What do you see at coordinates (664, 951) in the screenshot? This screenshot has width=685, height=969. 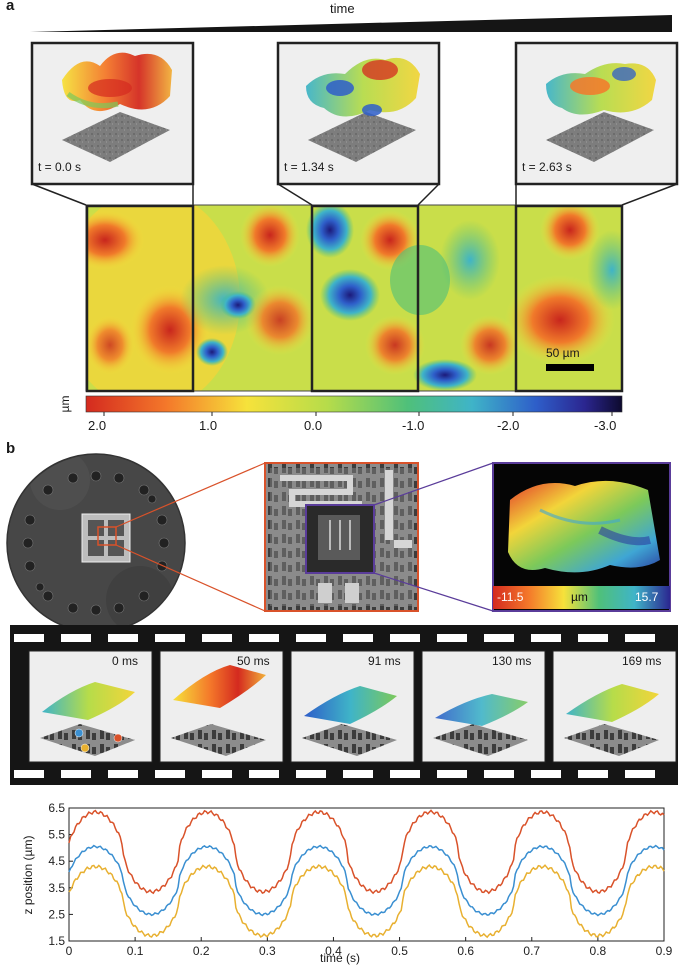 I see `x-tick-label-9: 0.9` at bounding box center [664, 951].